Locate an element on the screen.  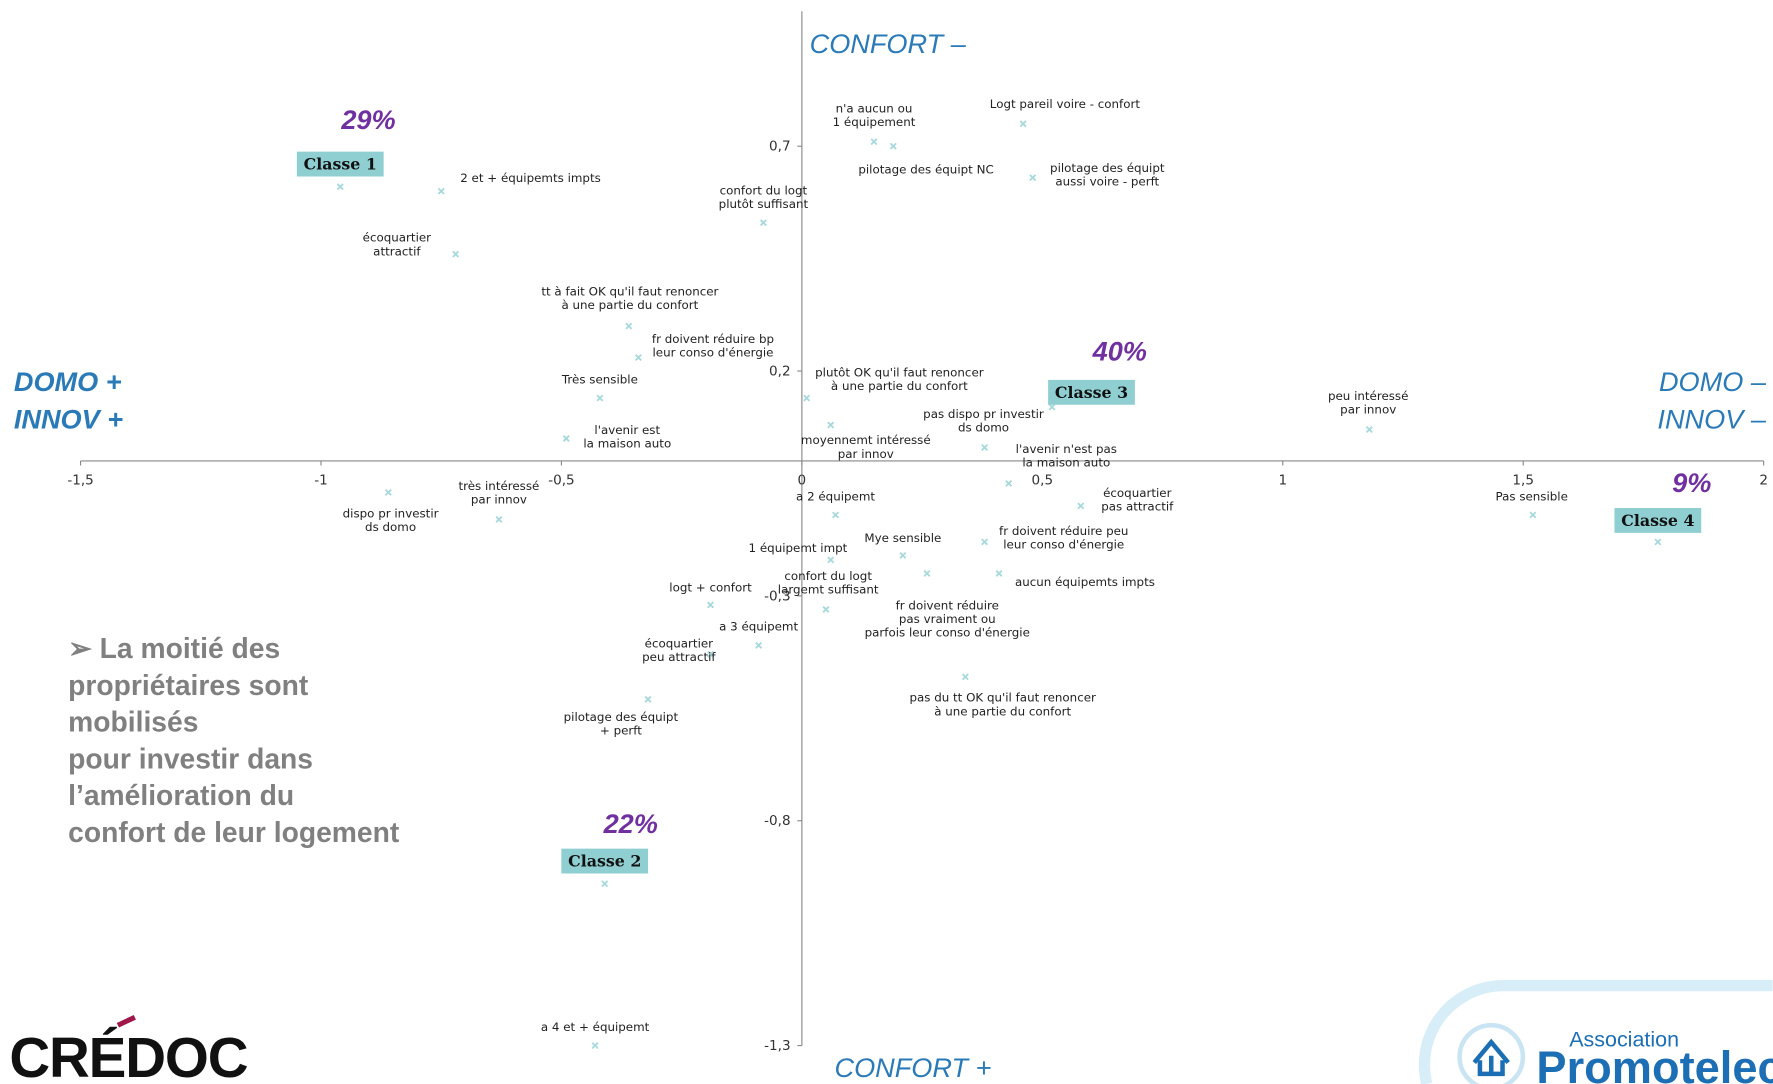
point-label: pas attractif is located at coordinates (1137, 506).